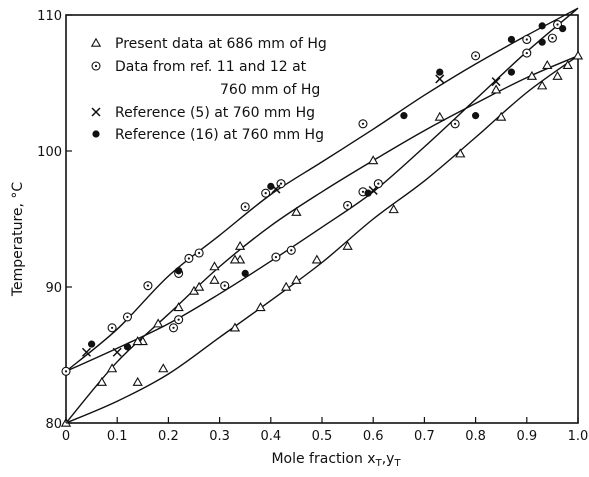 The image size is (589, 477). What do you see at coordinates (578, 436) in the screenshot?
I see `x-tick-label: 1.0` at bounding box center [578, 436].